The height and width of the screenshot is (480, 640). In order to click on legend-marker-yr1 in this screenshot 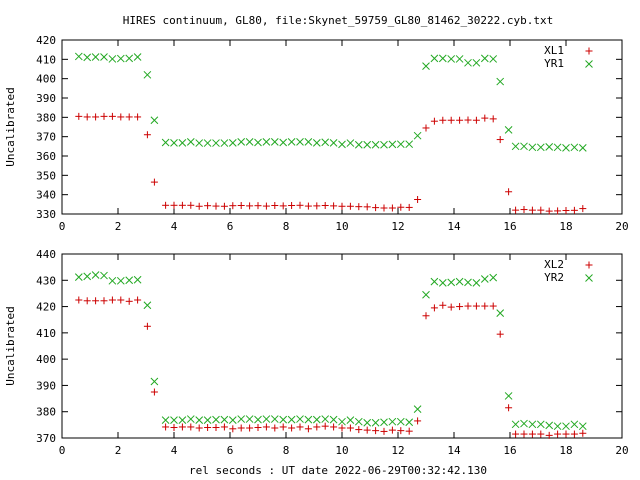, I will do `click(589, 64)`.